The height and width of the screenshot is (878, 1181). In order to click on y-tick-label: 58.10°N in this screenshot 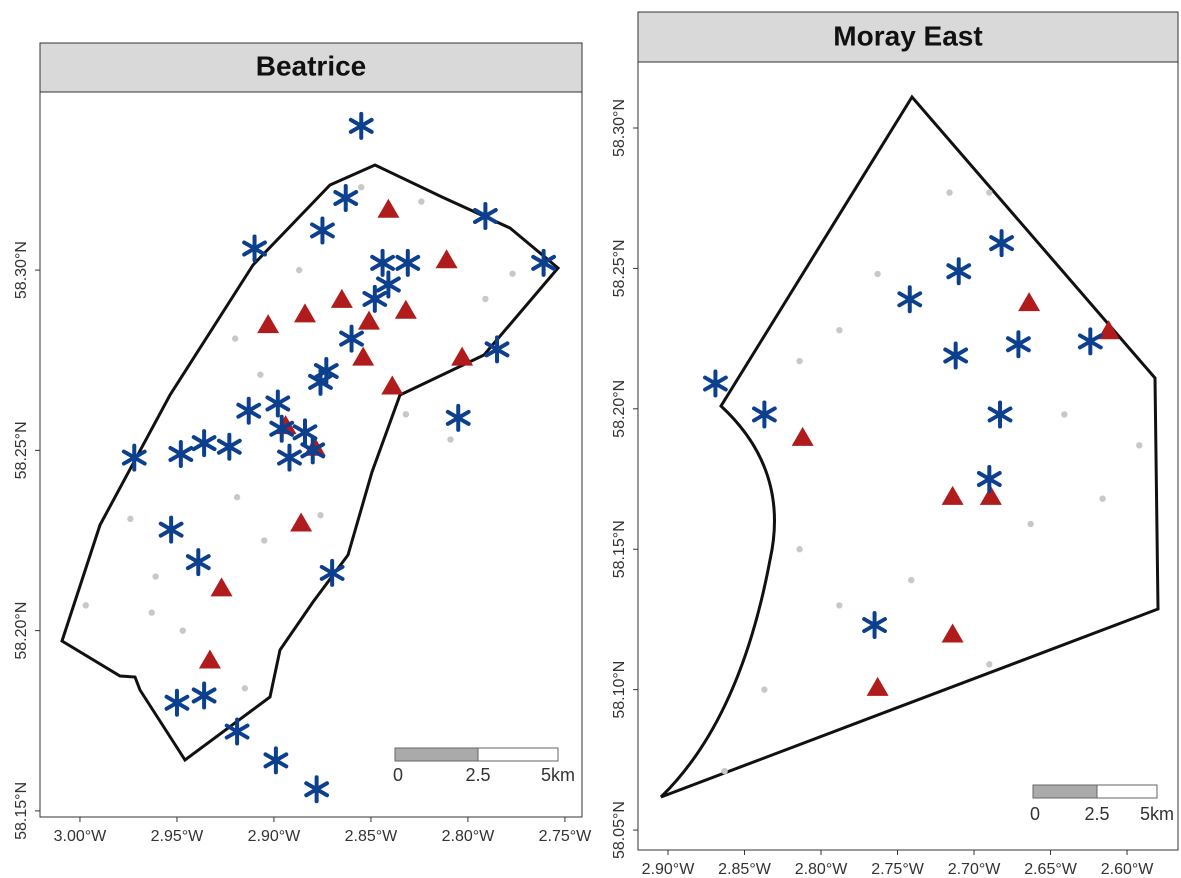, I will do `click(619, 690)`.